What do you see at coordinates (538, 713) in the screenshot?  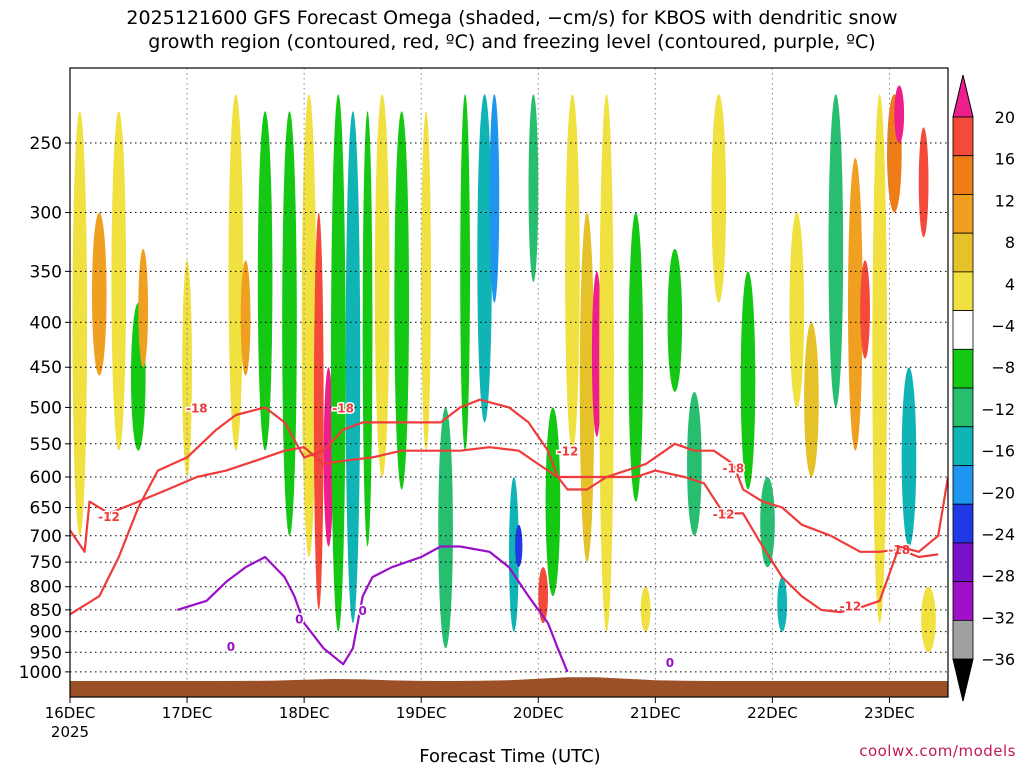 I see `x-tick-label: 20DEC` at bounding box center [538, 713].